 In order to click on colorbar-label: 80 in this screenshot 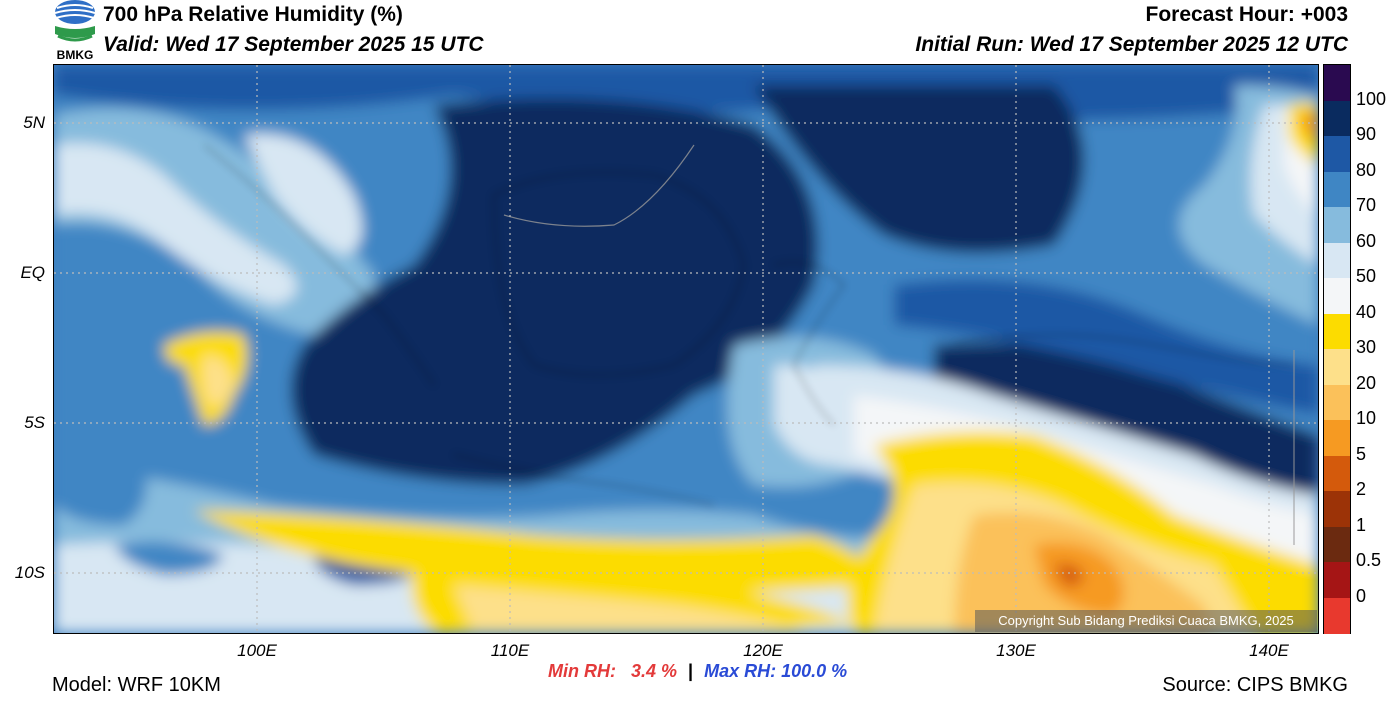, I will do `click(1366, 170)`.